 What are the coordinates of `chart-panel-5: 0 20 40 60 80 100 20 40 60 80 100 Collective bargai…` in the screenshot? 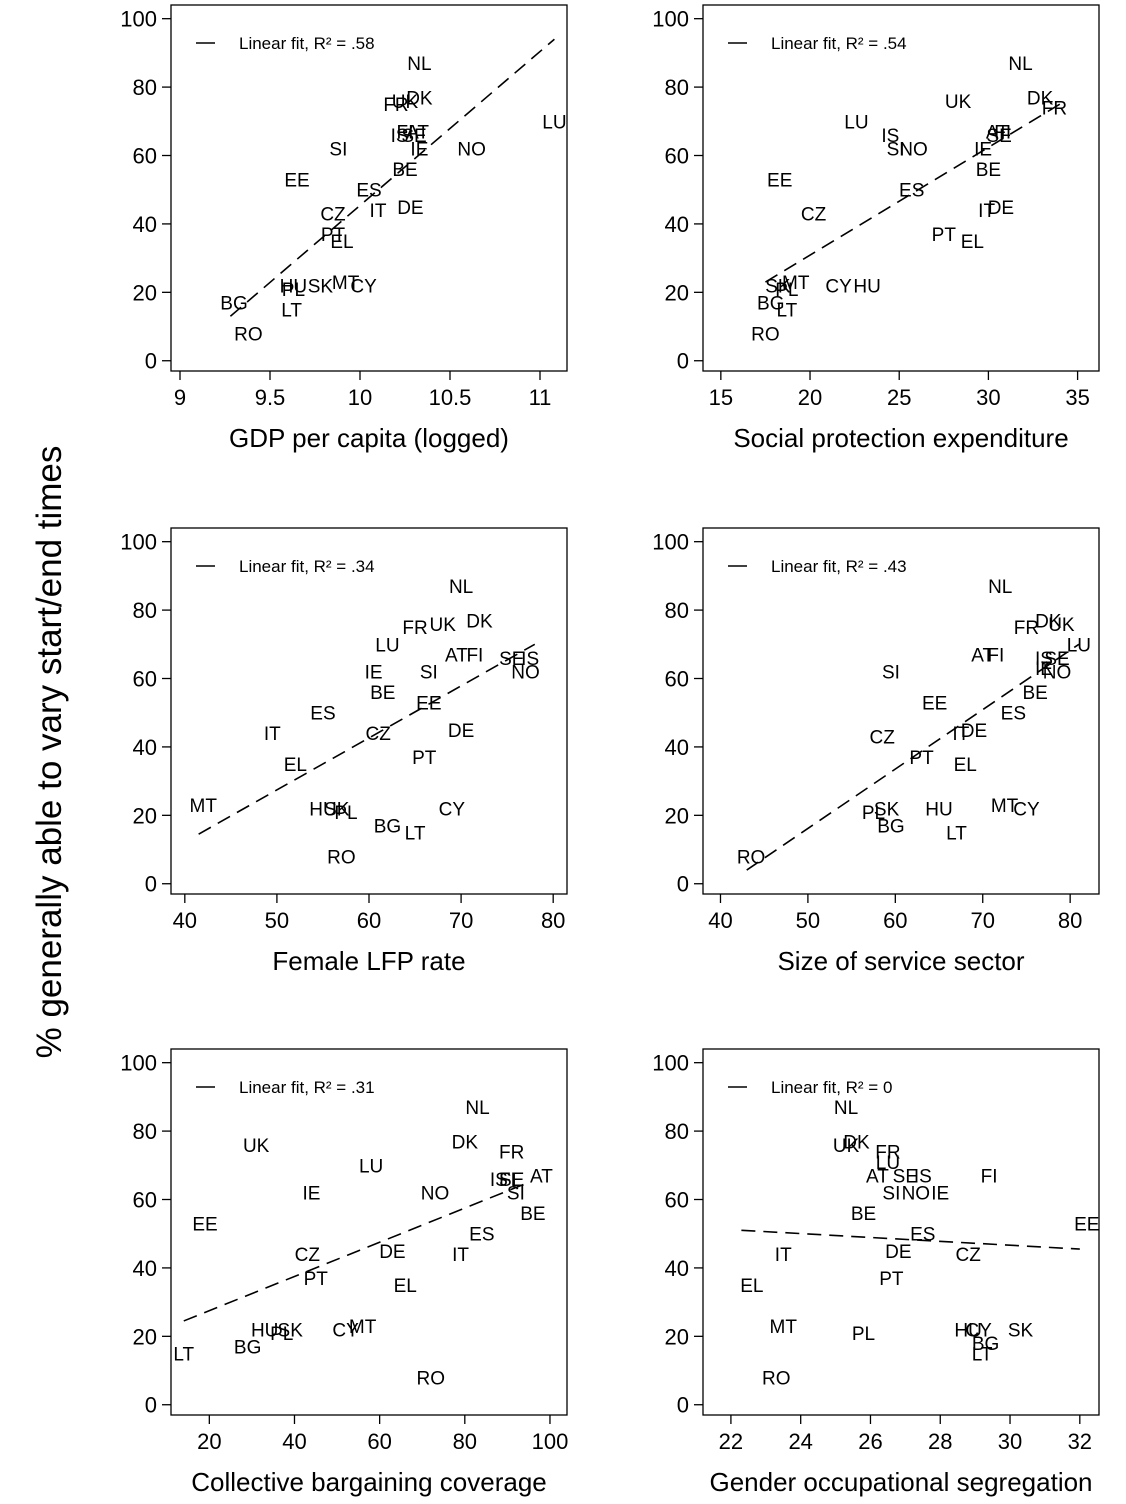 It's located at (344, 1272).